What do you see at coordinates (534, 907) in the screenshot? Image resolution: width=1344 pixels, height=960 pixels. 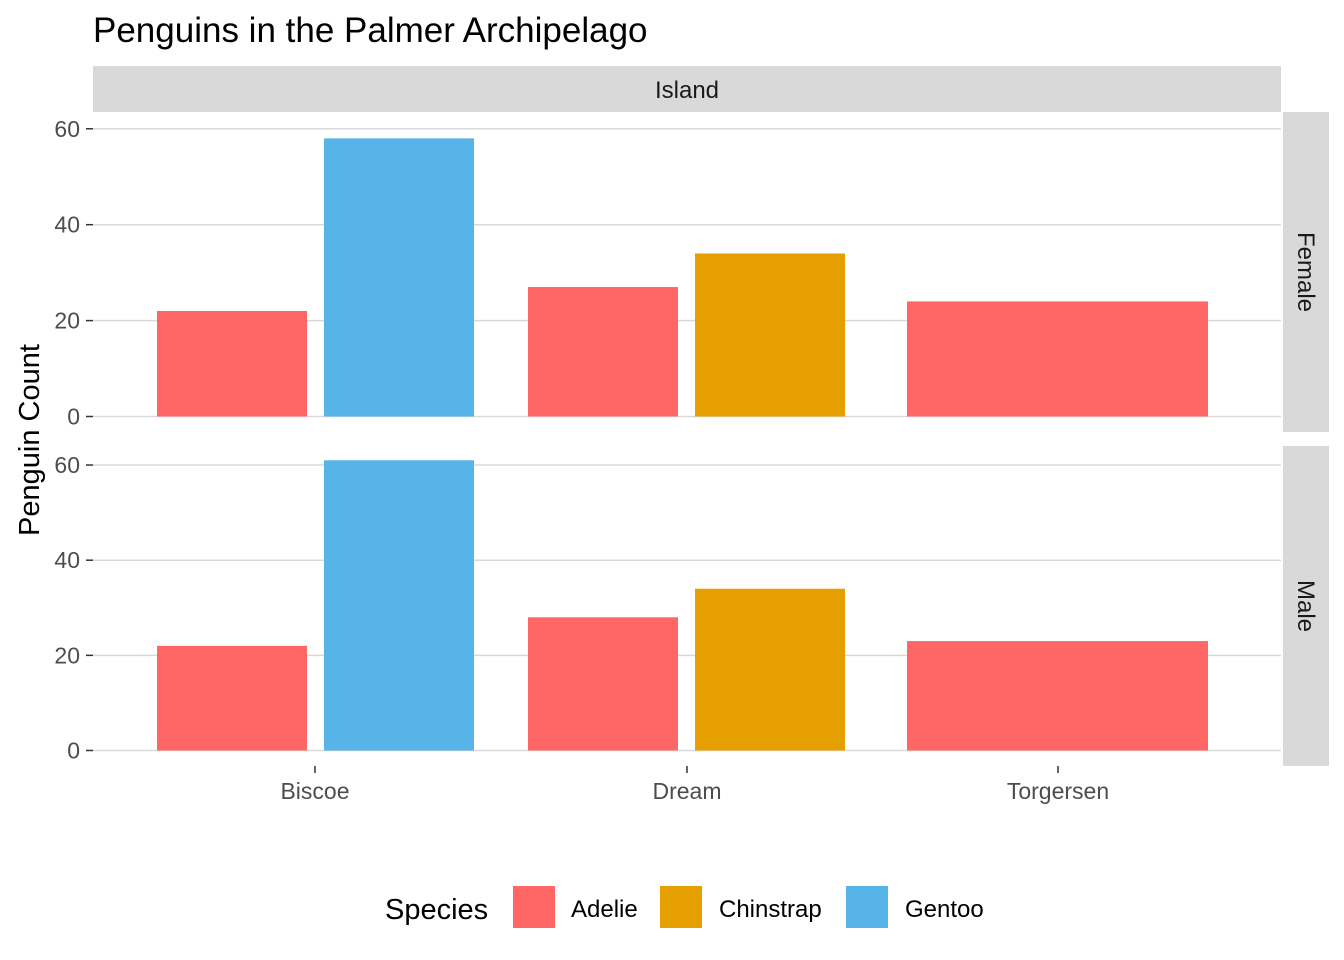 I see `legend-key-adelie` at bounding box center [534, 907].